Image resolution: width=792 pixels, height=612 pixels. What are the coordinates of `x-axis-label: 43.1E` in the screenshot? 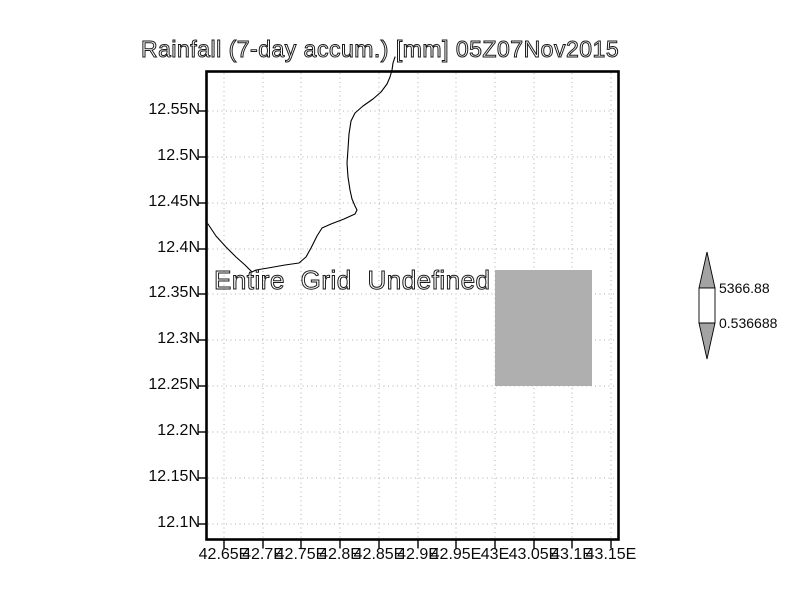 It's located at (572, 554).